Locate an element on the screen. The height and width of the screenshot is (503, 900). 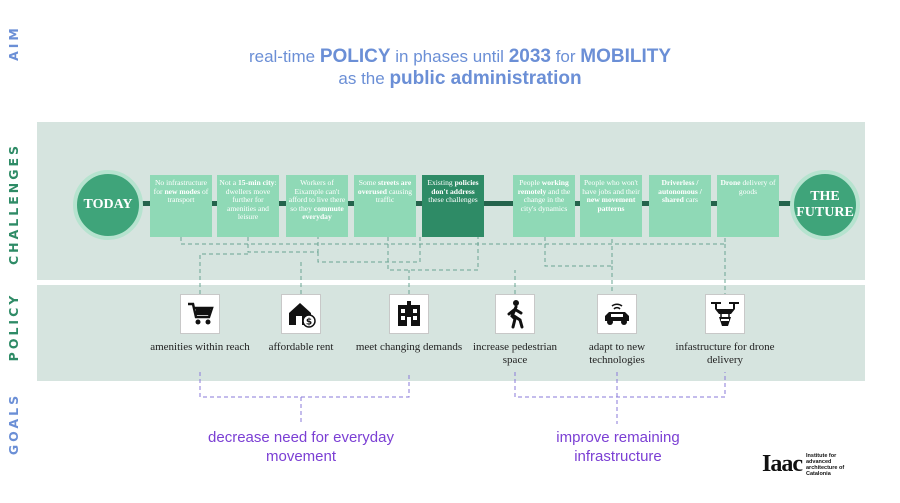
challenge-box: Drone delivery of goods is located at coordinates (748, 206).